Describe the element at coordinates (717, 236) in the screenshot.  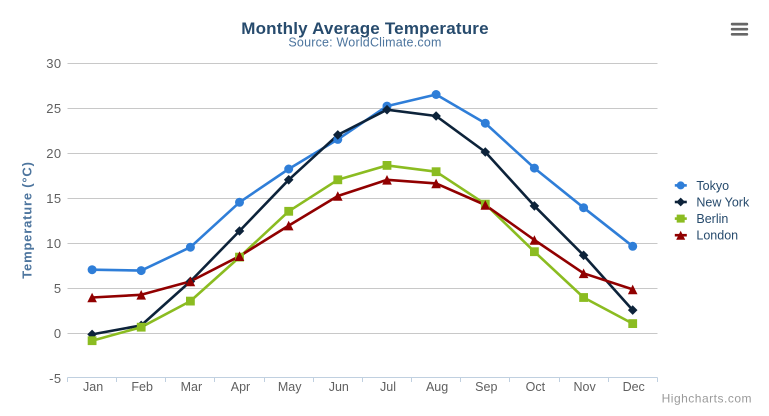
I see `svg-text: London` at that location.